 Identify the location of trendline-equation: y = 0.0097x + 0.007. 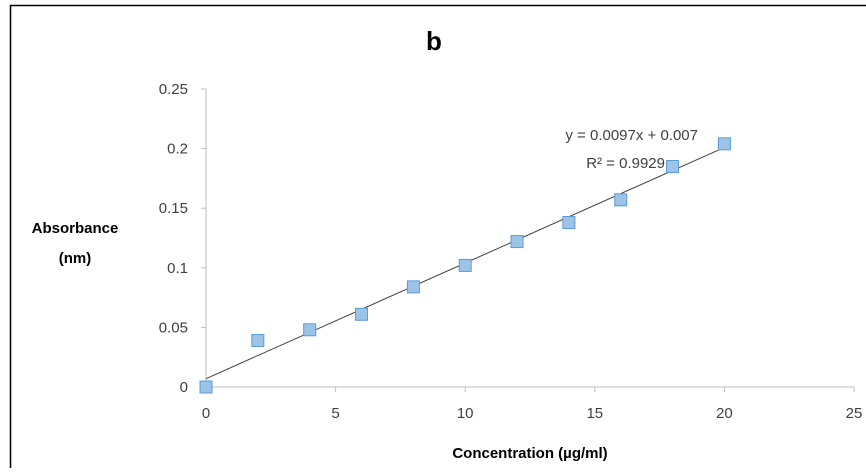
(631, 135).